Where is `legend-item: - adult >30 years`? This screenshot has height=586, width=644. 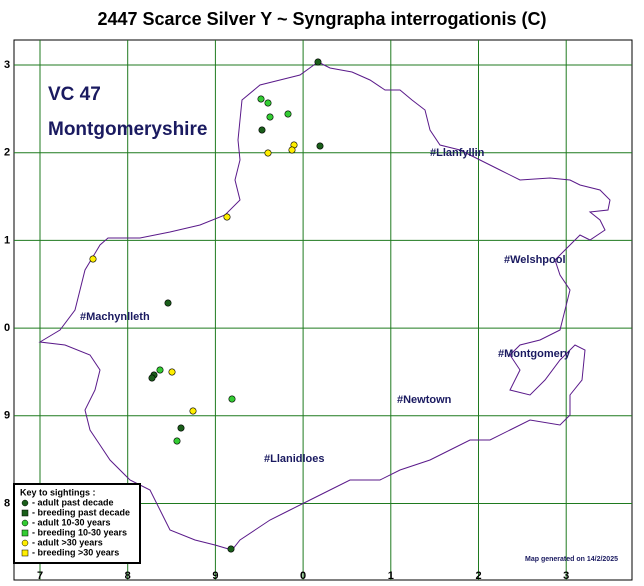
legend-item: - adult >30 years is located at coordinates (67, 542).